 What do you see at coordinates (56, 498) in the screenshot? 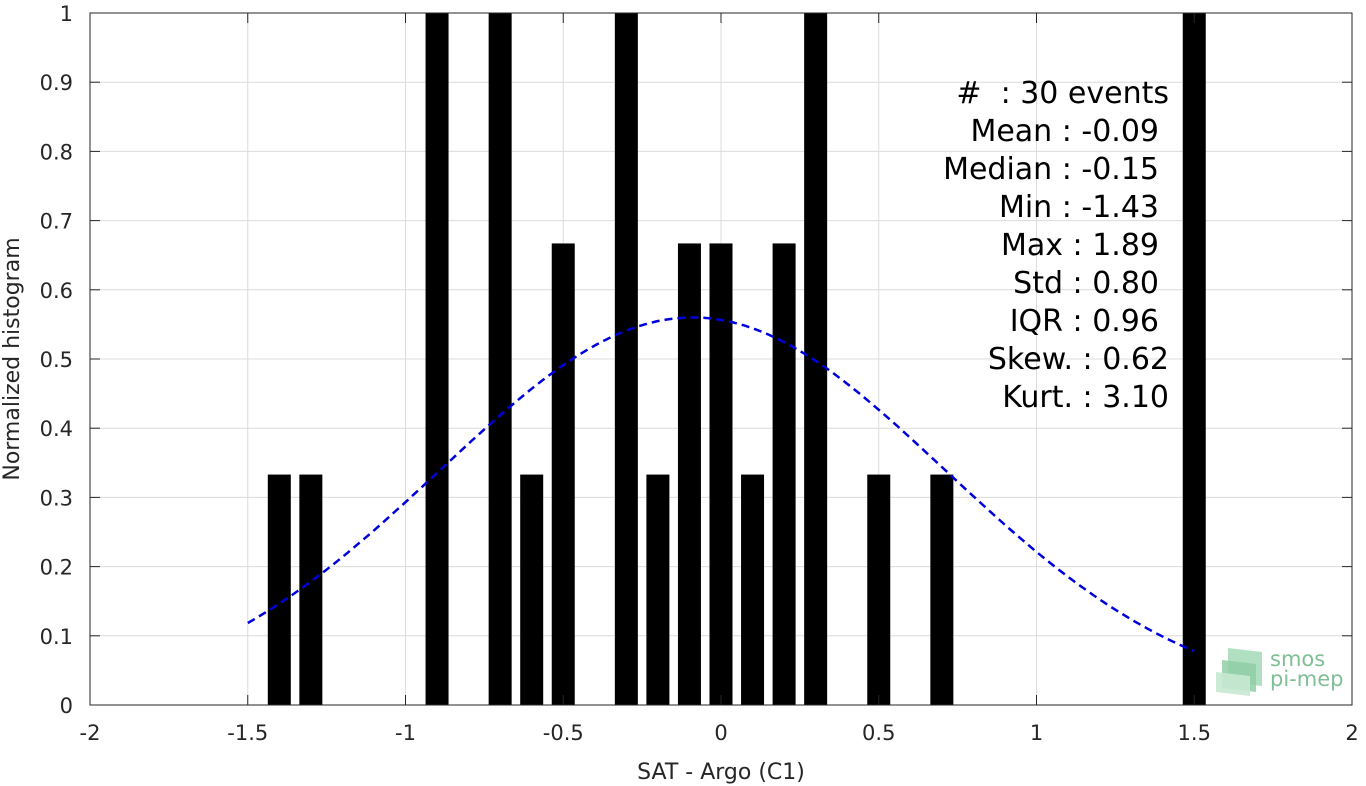
I see `y-tick-label: 0.3` at bounding box center [56, 498].